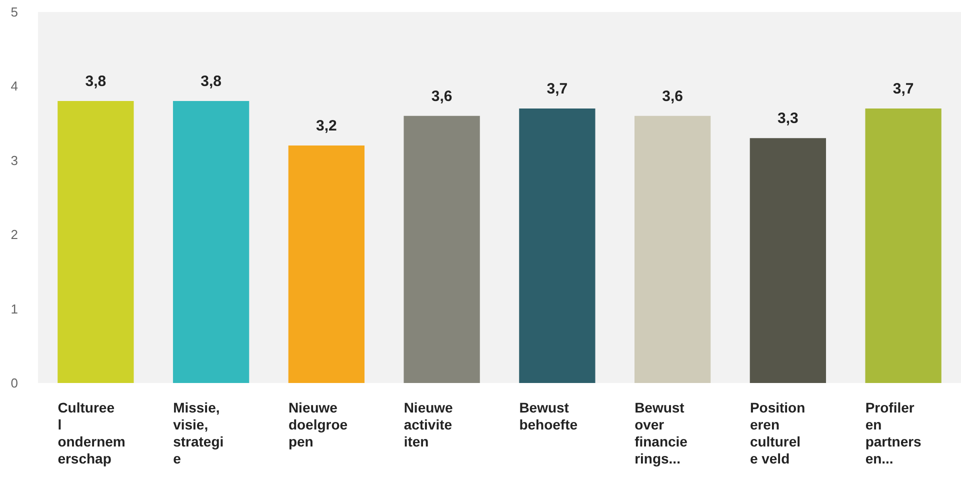 The width and height of the screenshot is (961, 500). I want to click on x-tick-label: Positioneren culturele veld, so click(778, 433).